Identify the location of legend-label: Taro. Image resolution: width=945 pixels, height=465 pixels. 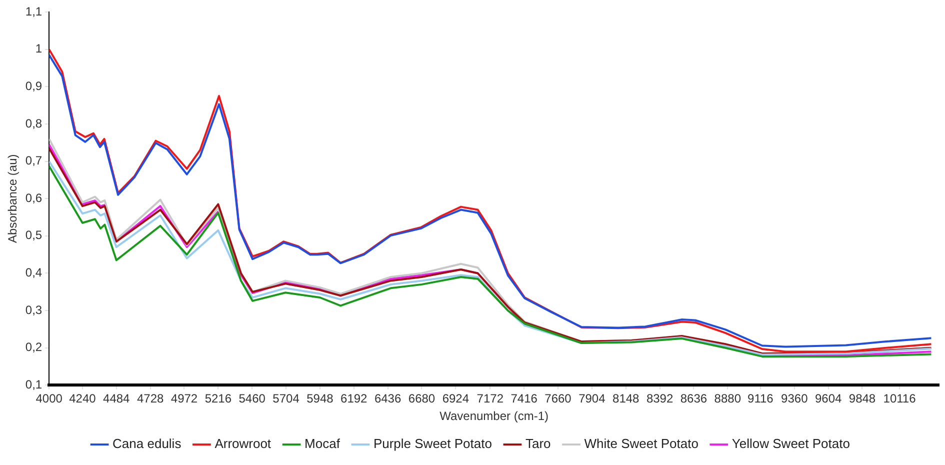
(538, 444).